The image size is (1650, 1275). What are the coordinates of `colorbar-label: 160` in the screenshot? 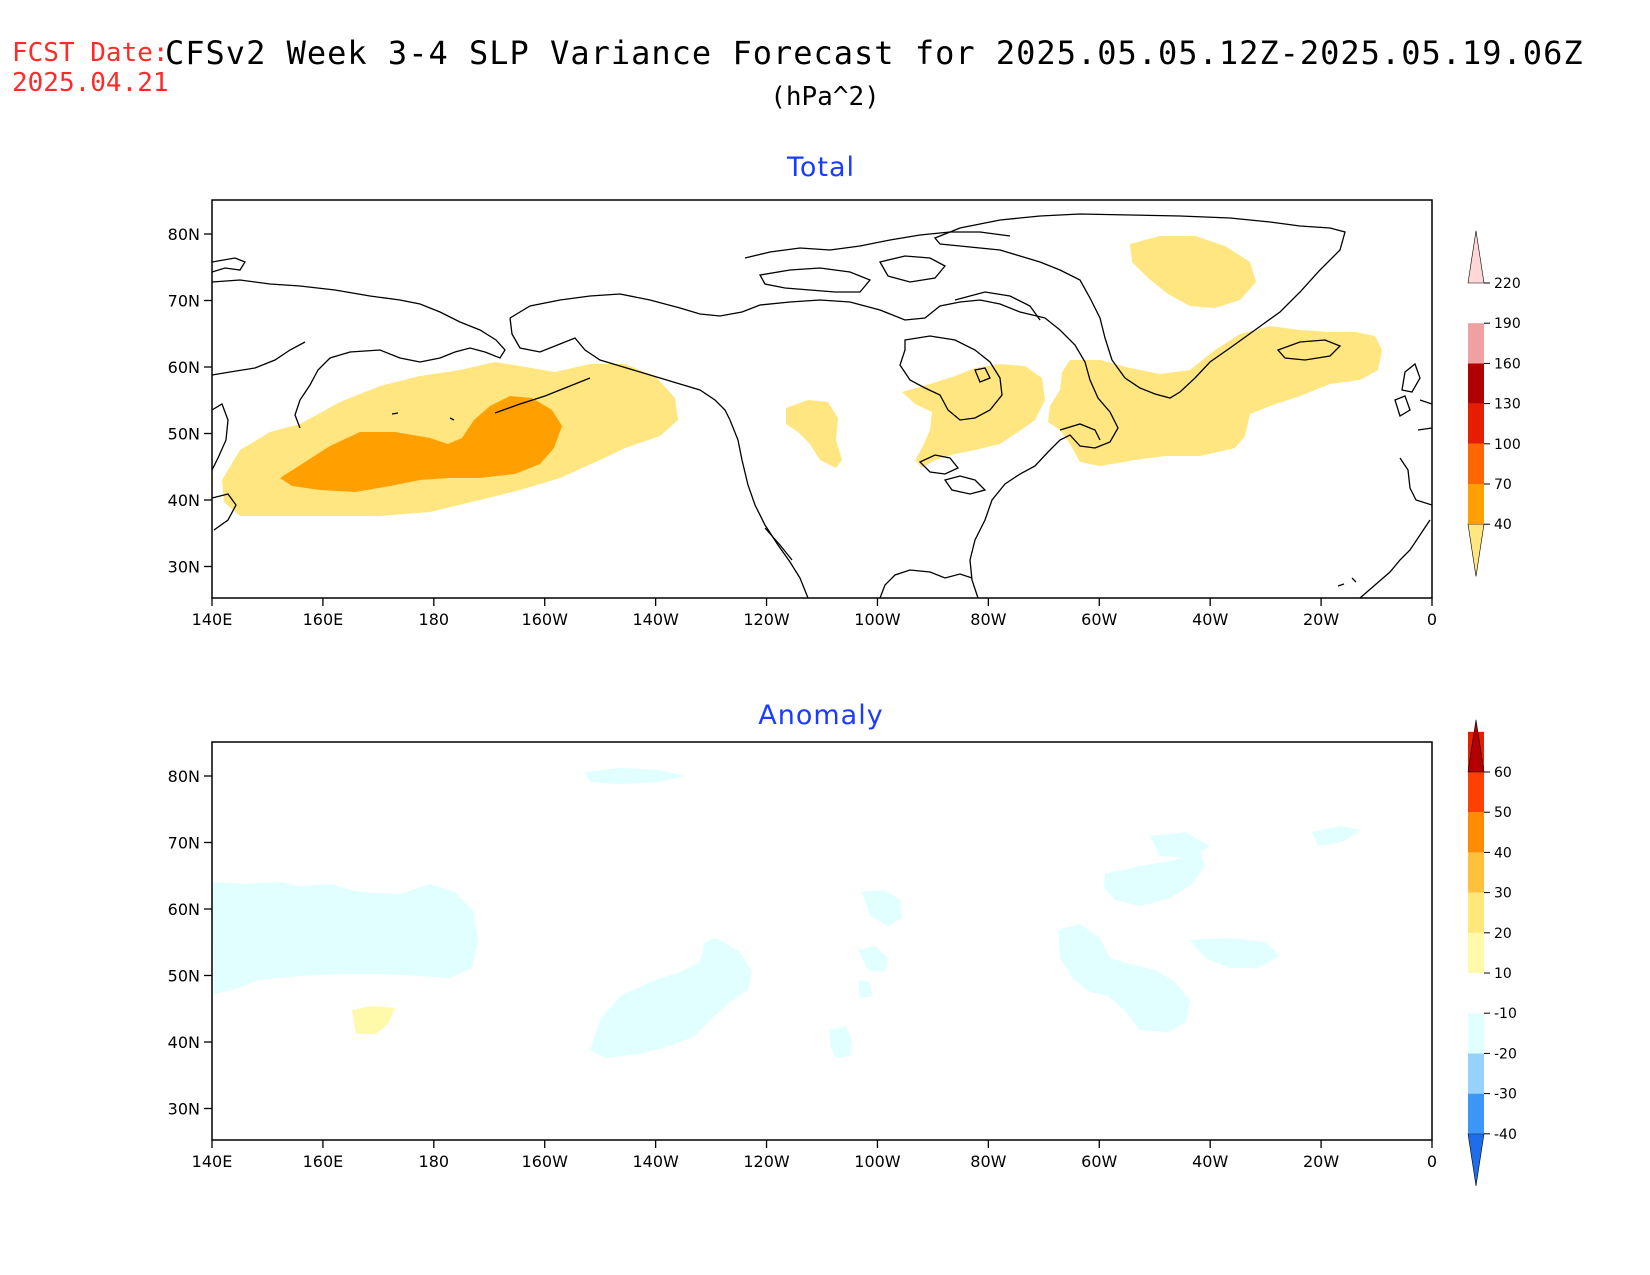 It's located at (1507, 364).